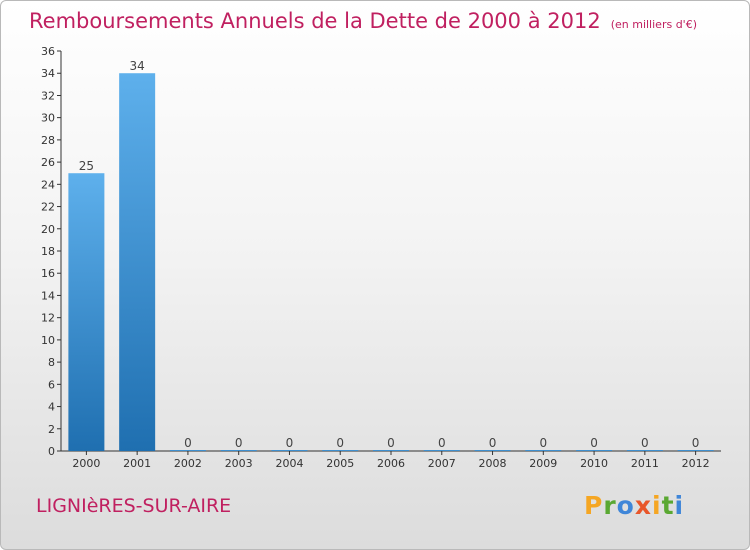 The width and height of the screenshot is (750, 550). What do you see at coordinates (543, 463) in the screenshot?
I see `x-tick-label-2009: 2009` at bounding box center [543, 463].